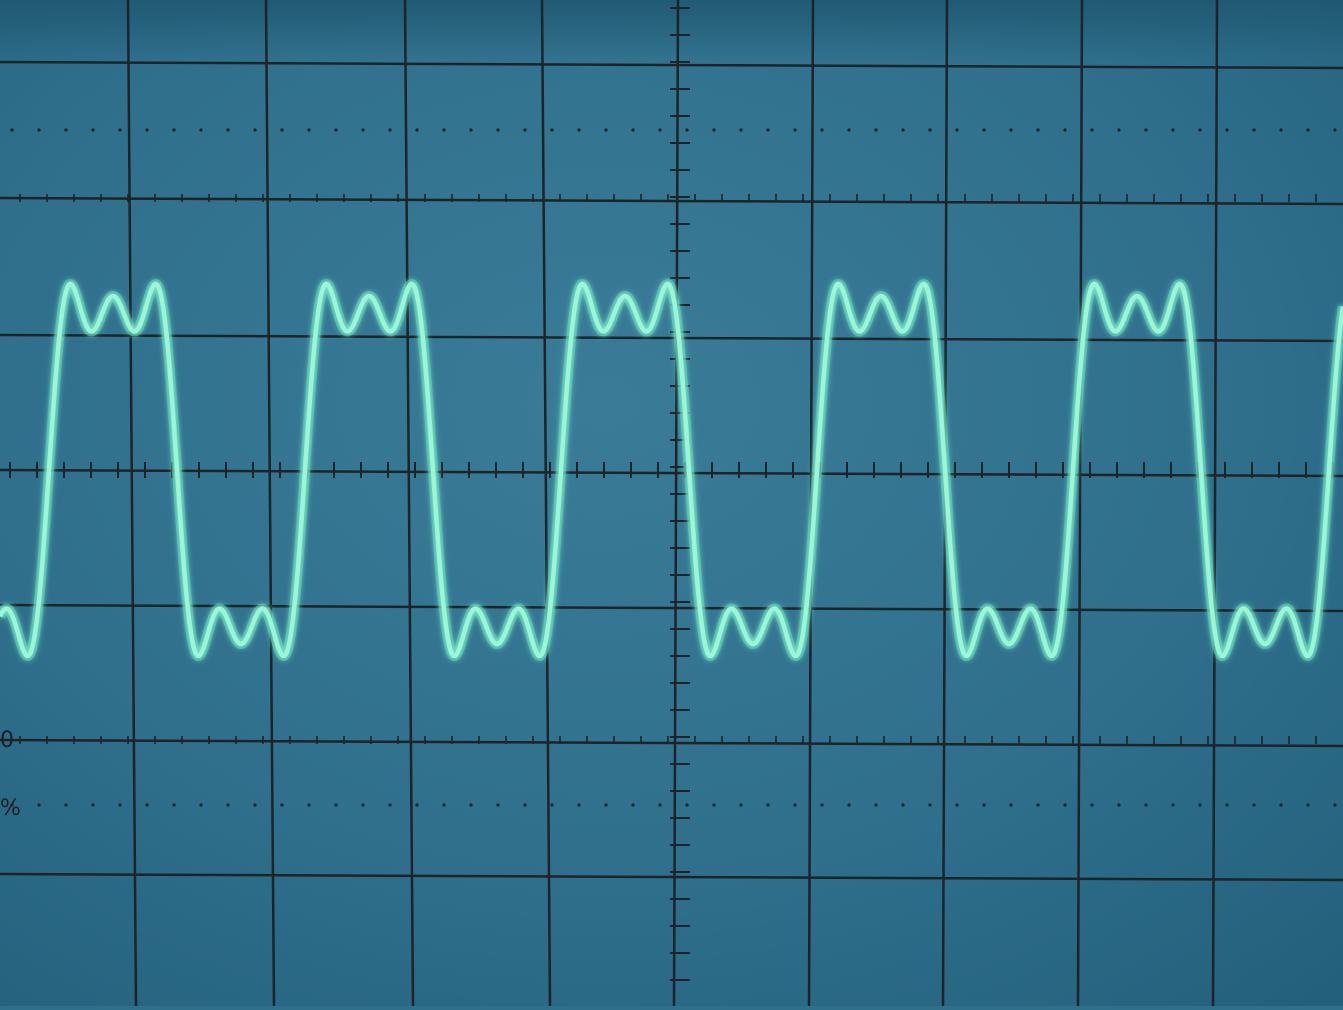 This screenshot has height=1010, width=1343. I want to click on percent-marker-label: %, so click(10, 808).